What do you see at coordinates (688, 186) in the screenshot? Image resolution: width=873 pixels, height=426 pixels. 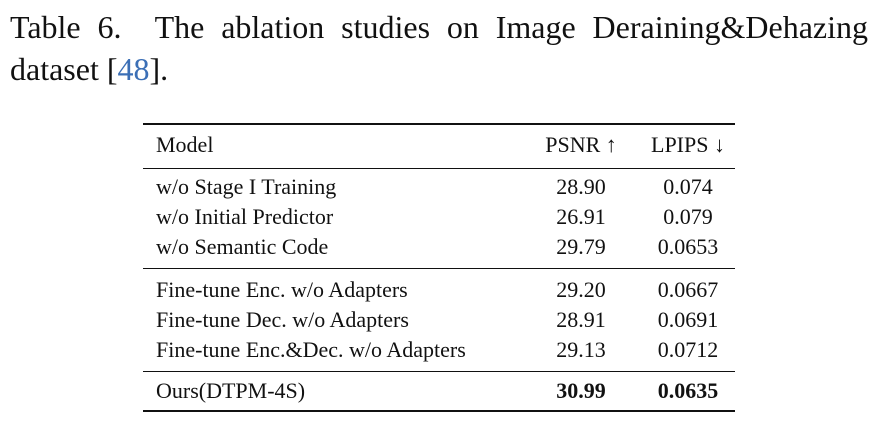 I see `row-lpips: 0.074` at bounding box center [688, 186].